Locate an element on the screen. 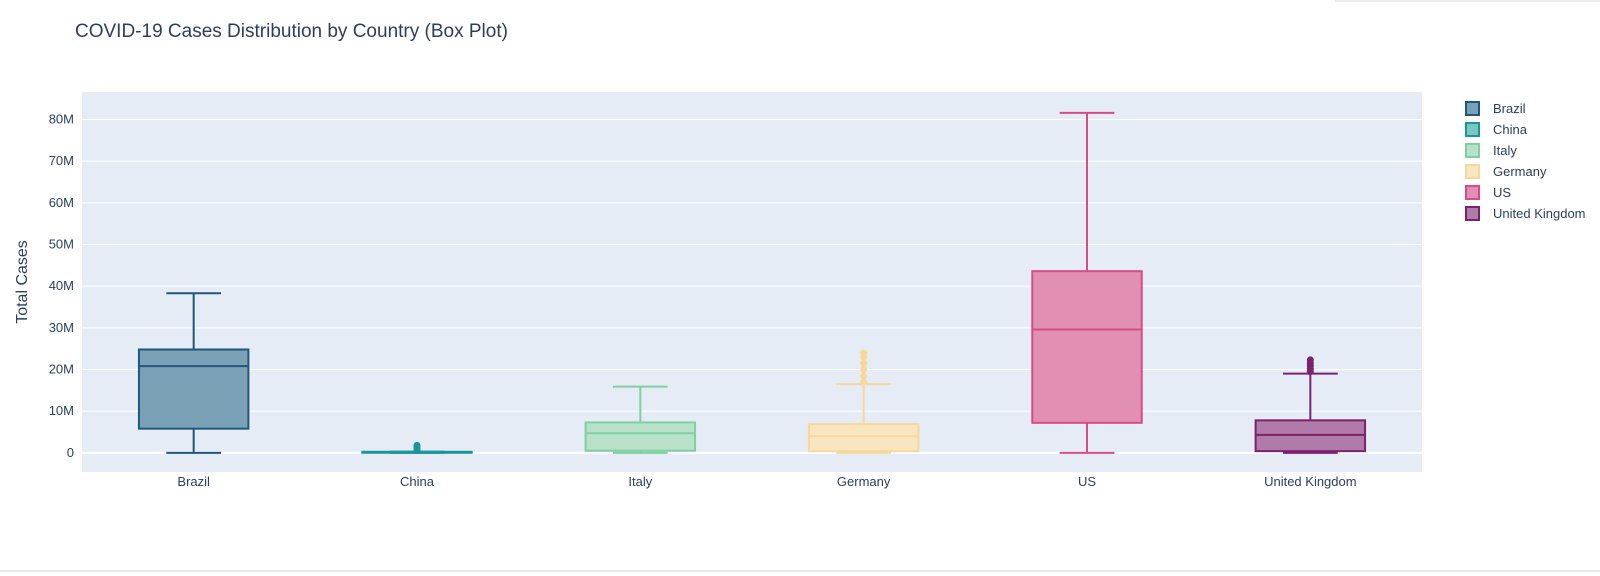 The height and width of the screenshot is (576, 1600). x-tick-label: Germany is located at coordinates (864, 481).